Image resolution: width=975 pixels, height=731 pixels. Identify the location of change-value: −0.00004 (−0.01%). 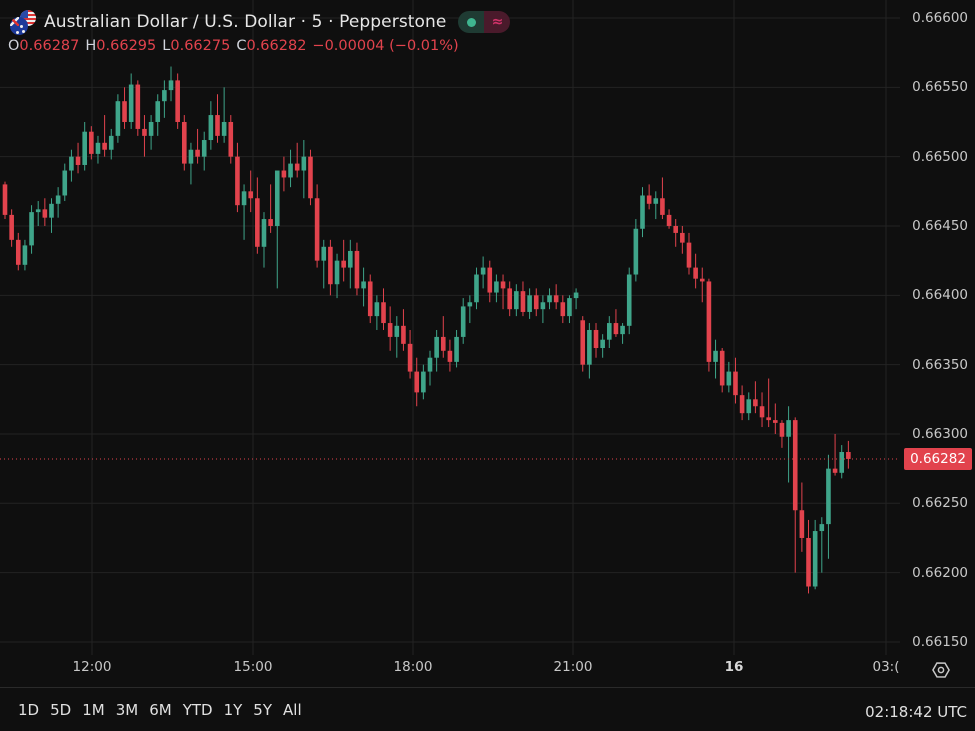
(385, 46).